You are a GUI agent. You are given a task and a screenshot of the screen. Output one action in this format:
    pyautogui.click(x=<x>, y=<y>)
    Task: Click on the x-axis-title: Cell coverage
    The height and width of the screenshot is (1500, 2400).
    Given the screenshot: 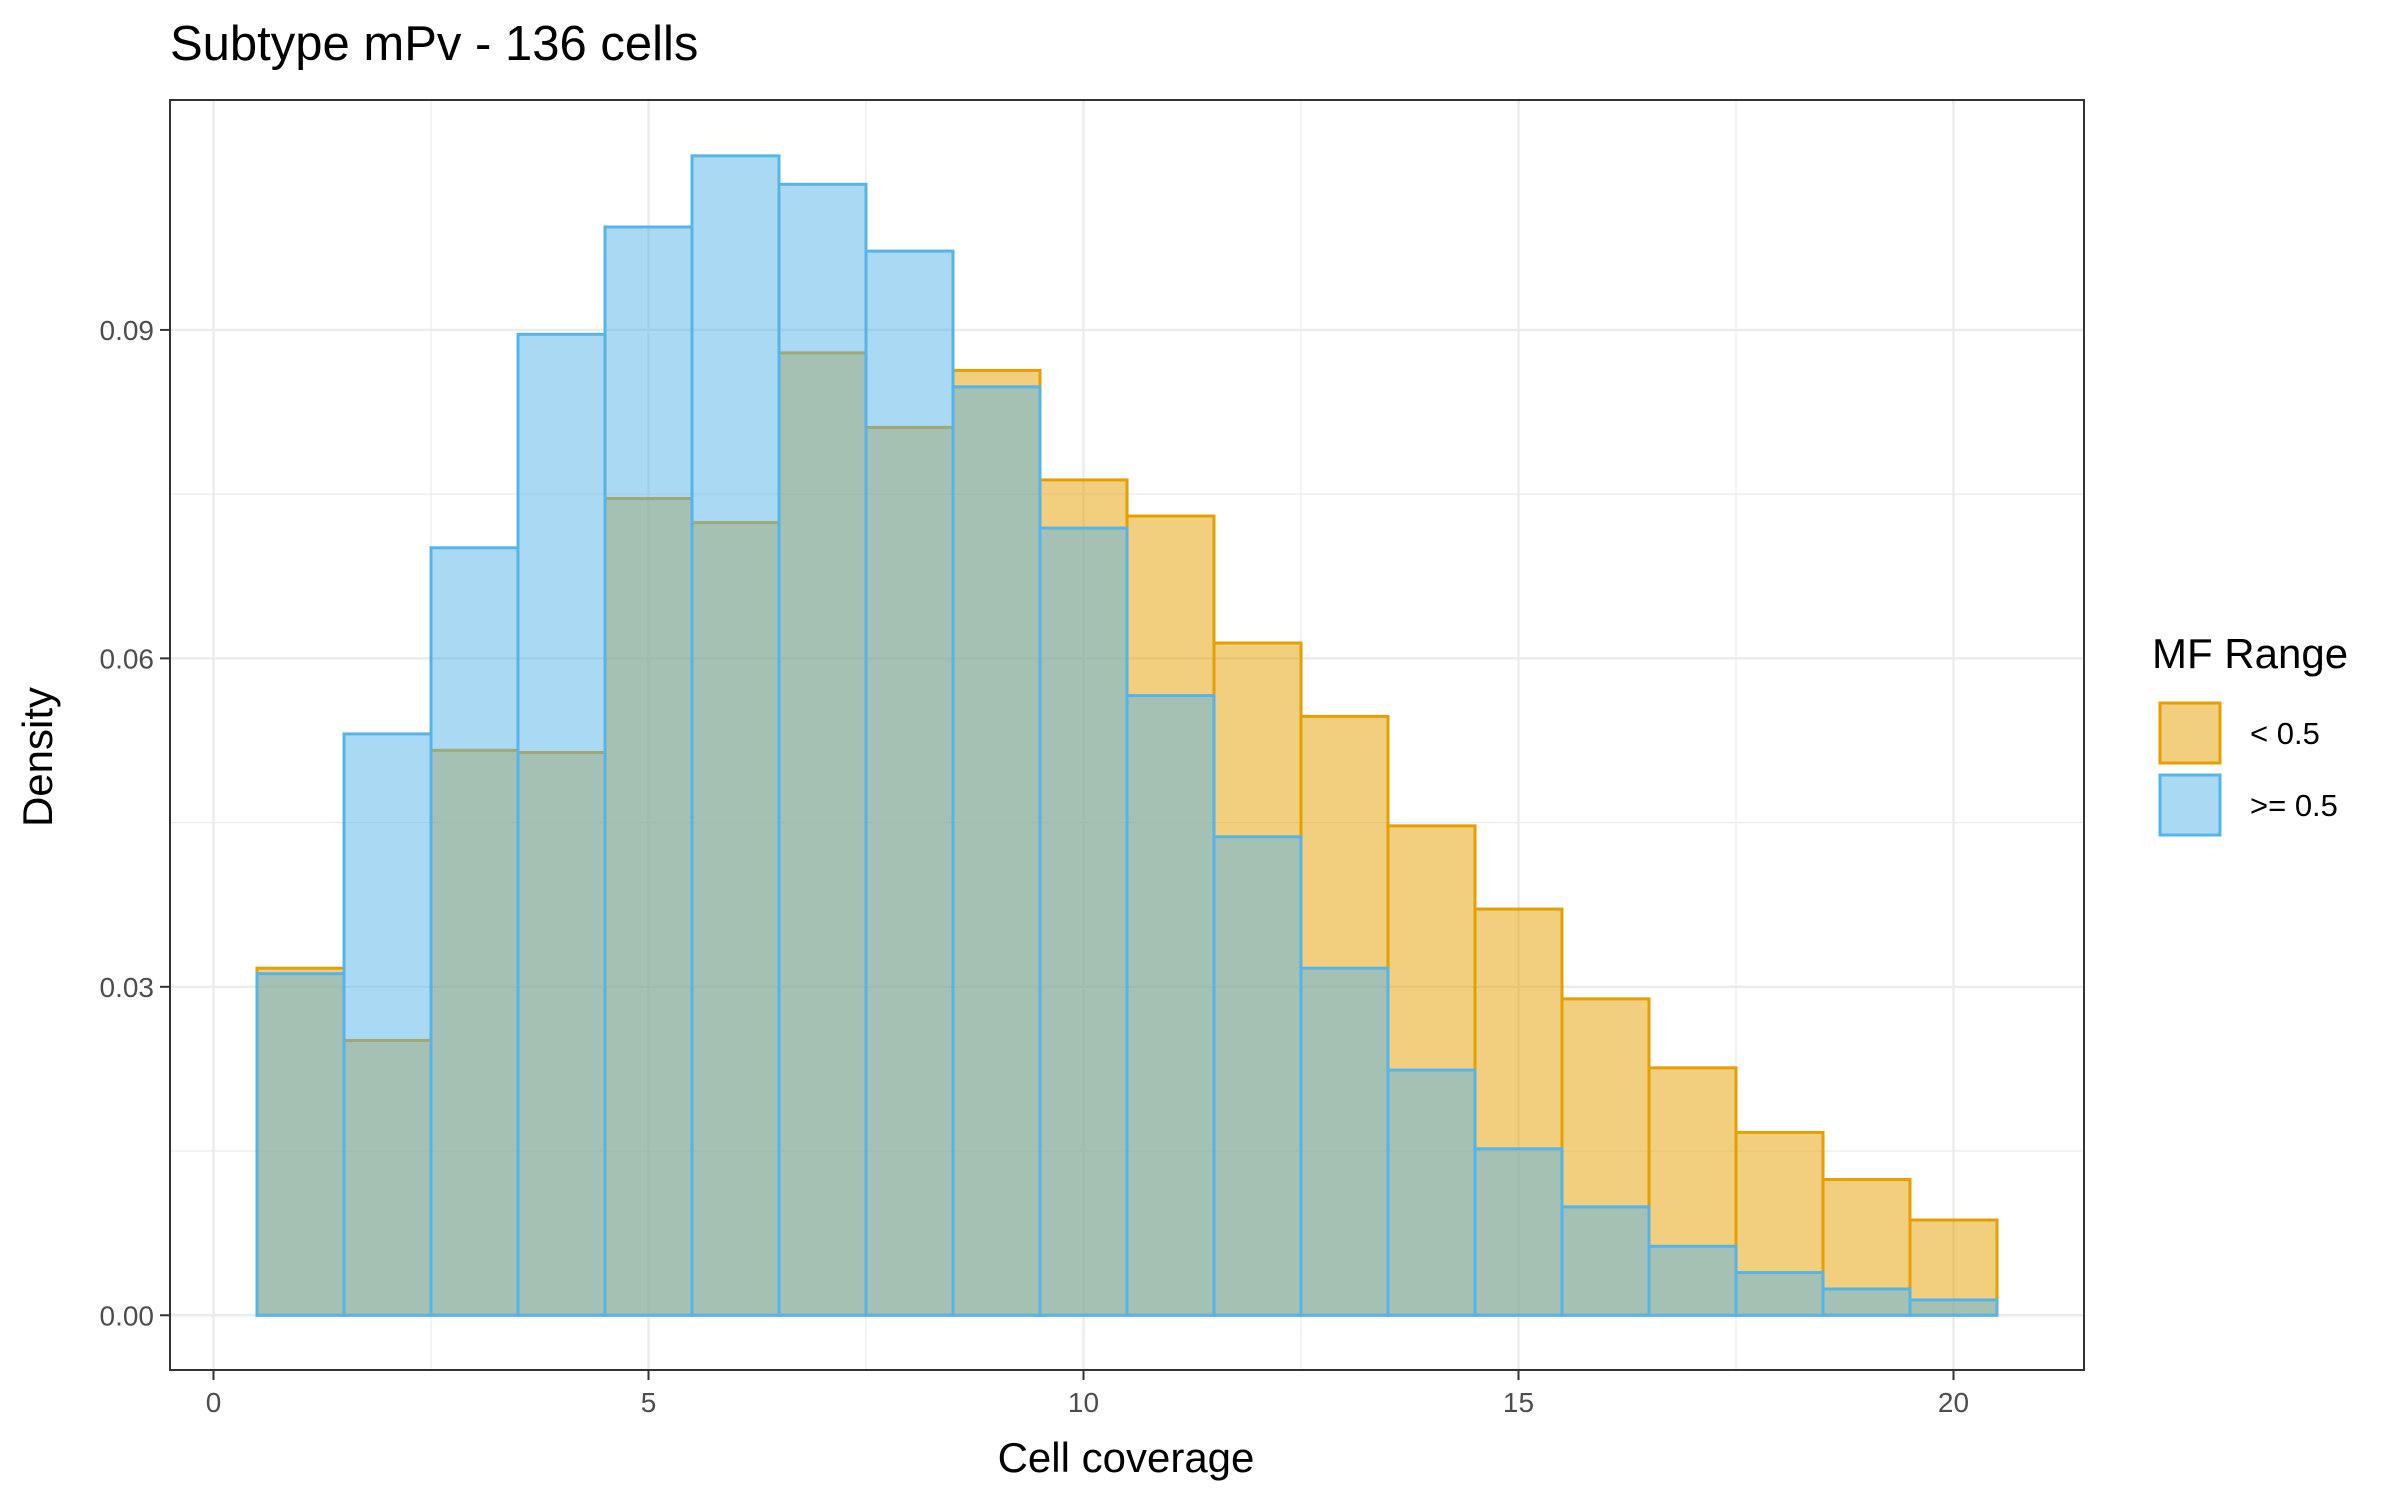 What is the action you would take?
    pyautogui.click(x=1126, y=1457)
    